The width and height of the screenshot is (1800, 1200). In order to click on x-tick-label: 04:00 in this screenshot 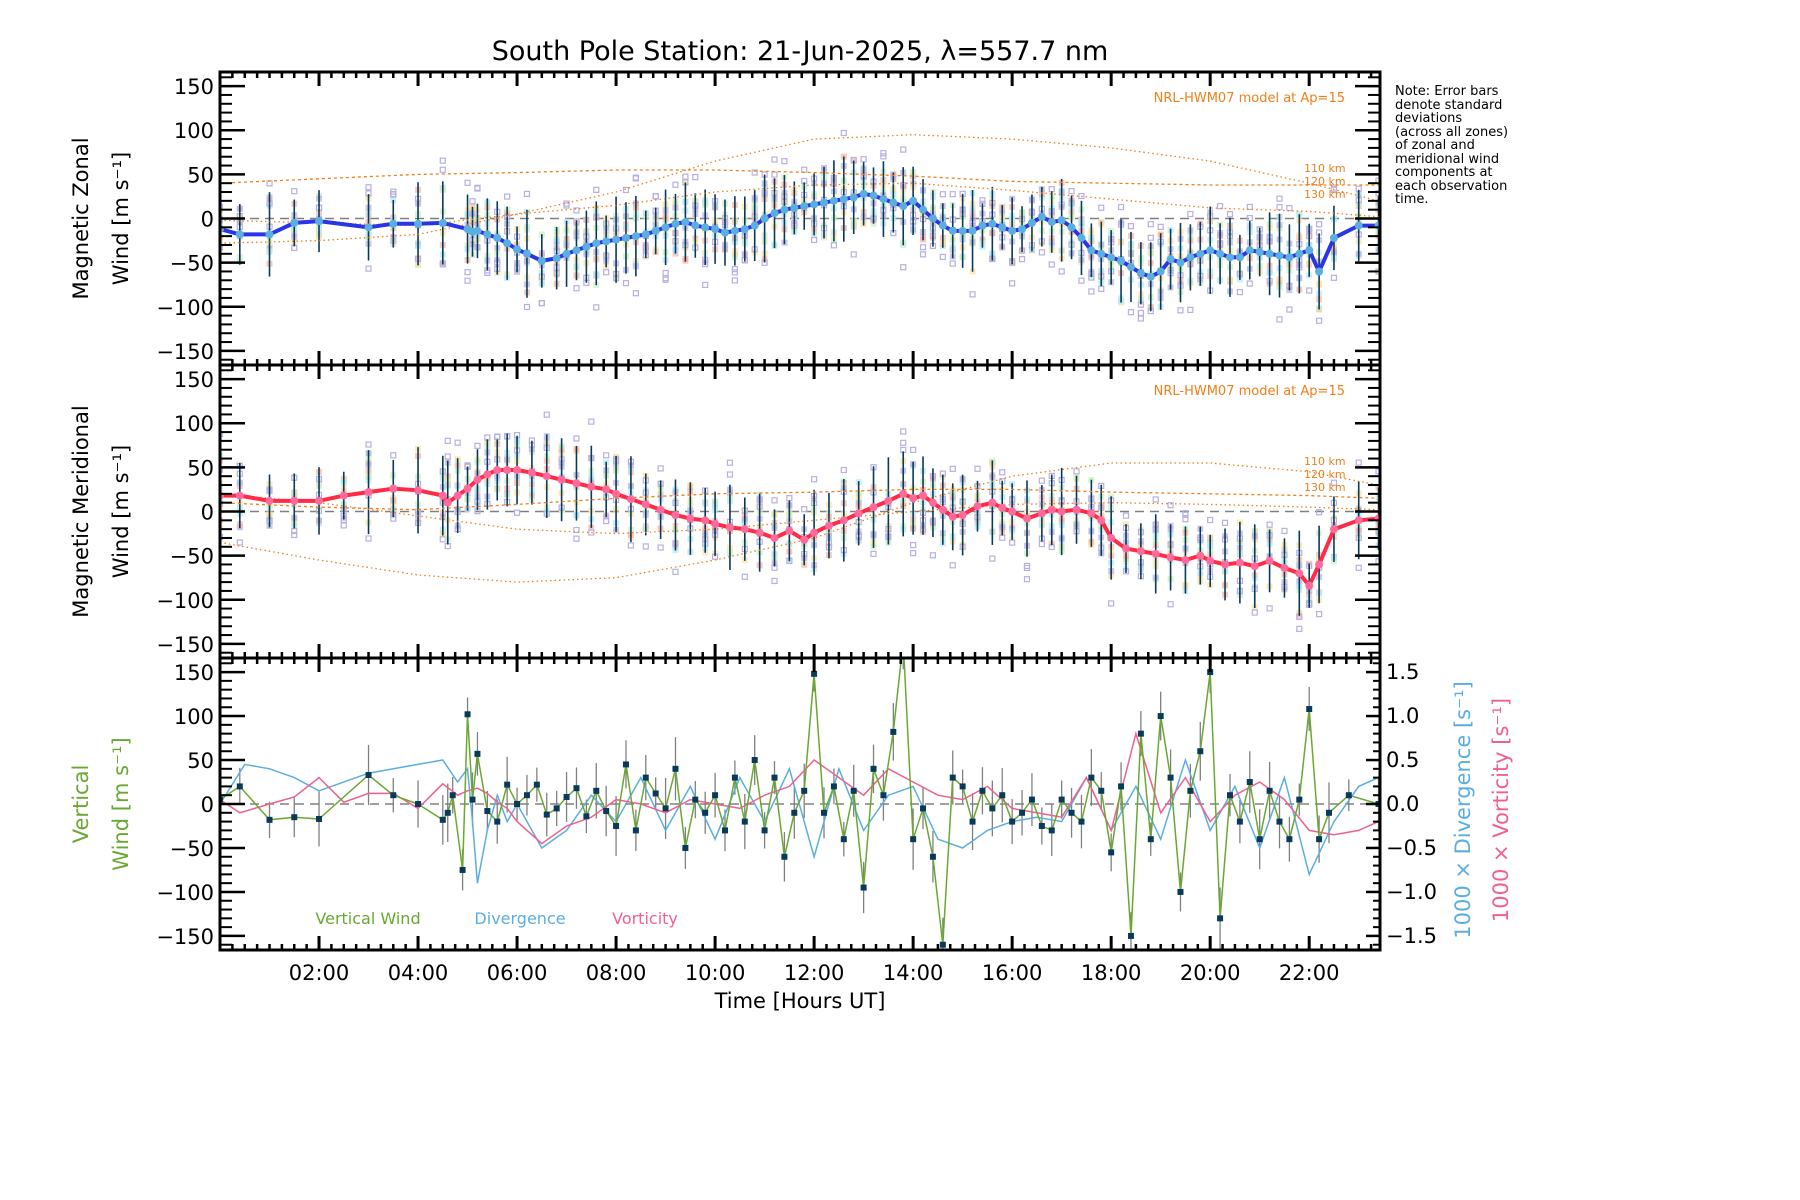, I will do `click(418, 973)`.